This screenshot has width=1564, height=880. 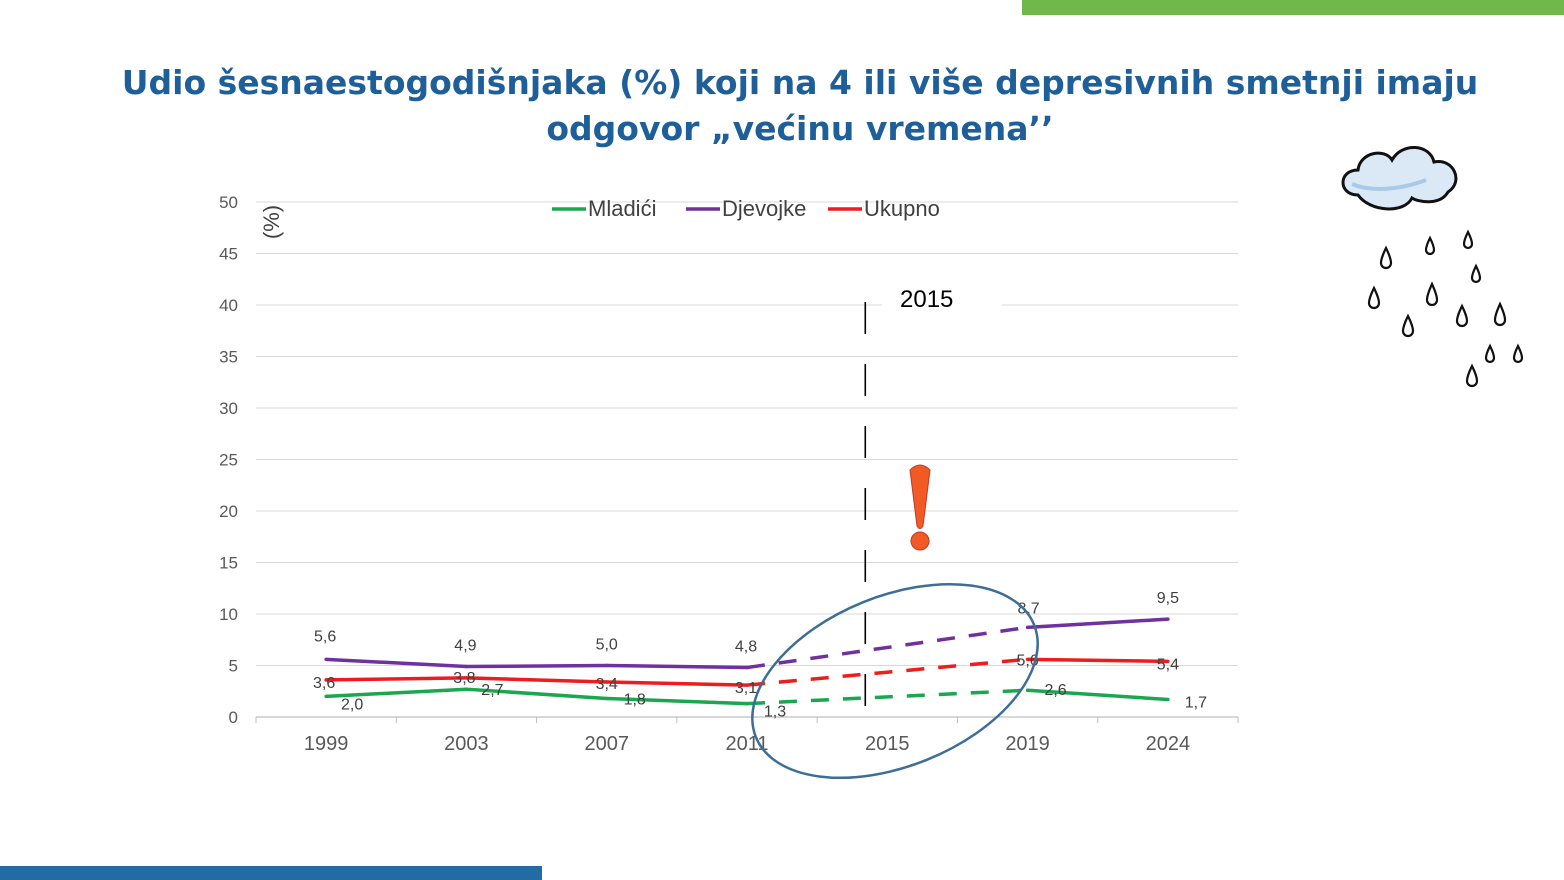 I want to click on y-tick-label: 40, so click(x=228, y=305).